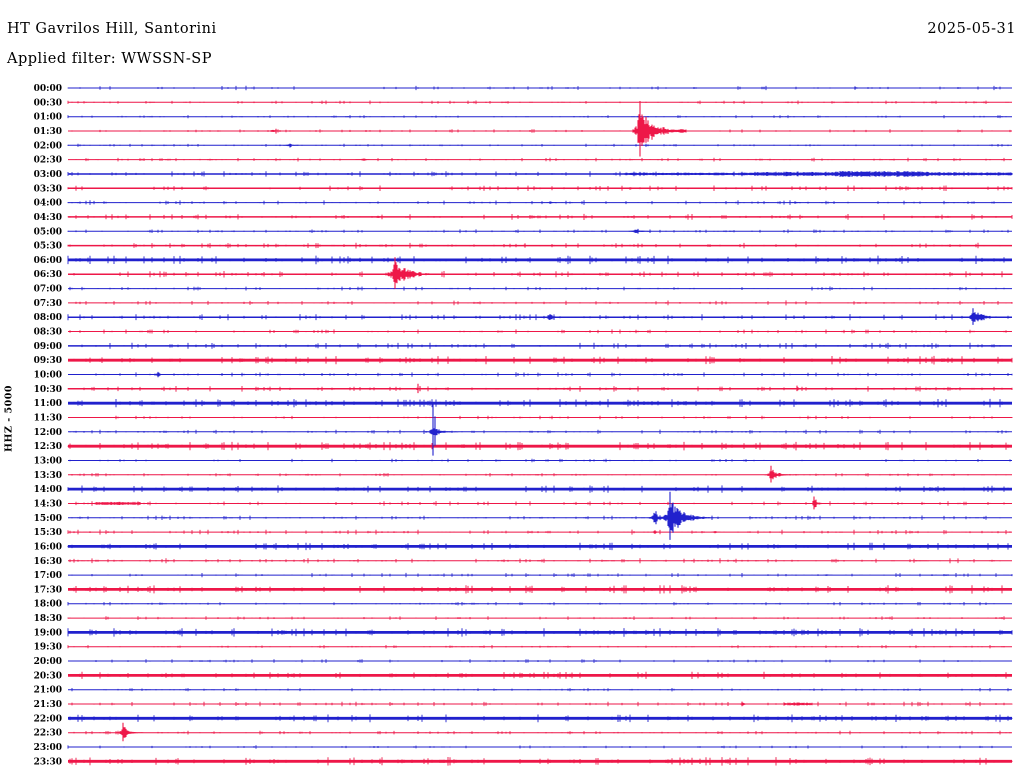 Image resolution: width=1024 pixels, height=780 pixels. Describe the element at coordinates (109, 59) in the screenshot. I see `applied-filter-label: Applied filter: WWSSN-SP` at that location.